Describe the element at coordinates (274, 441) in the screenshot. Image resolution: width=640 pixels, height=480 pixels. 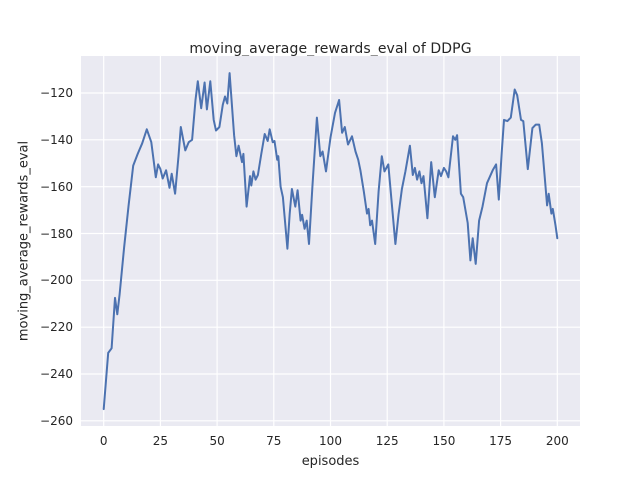
I see `x-tick-label: 75` at that location.